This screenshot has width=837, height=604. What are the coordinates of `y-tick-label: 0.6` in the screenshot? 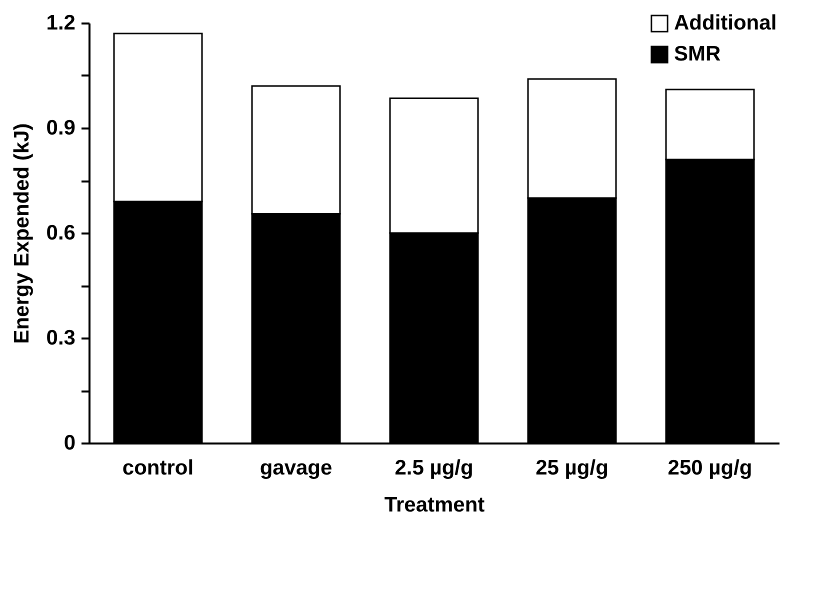 It's located at (61, 233).